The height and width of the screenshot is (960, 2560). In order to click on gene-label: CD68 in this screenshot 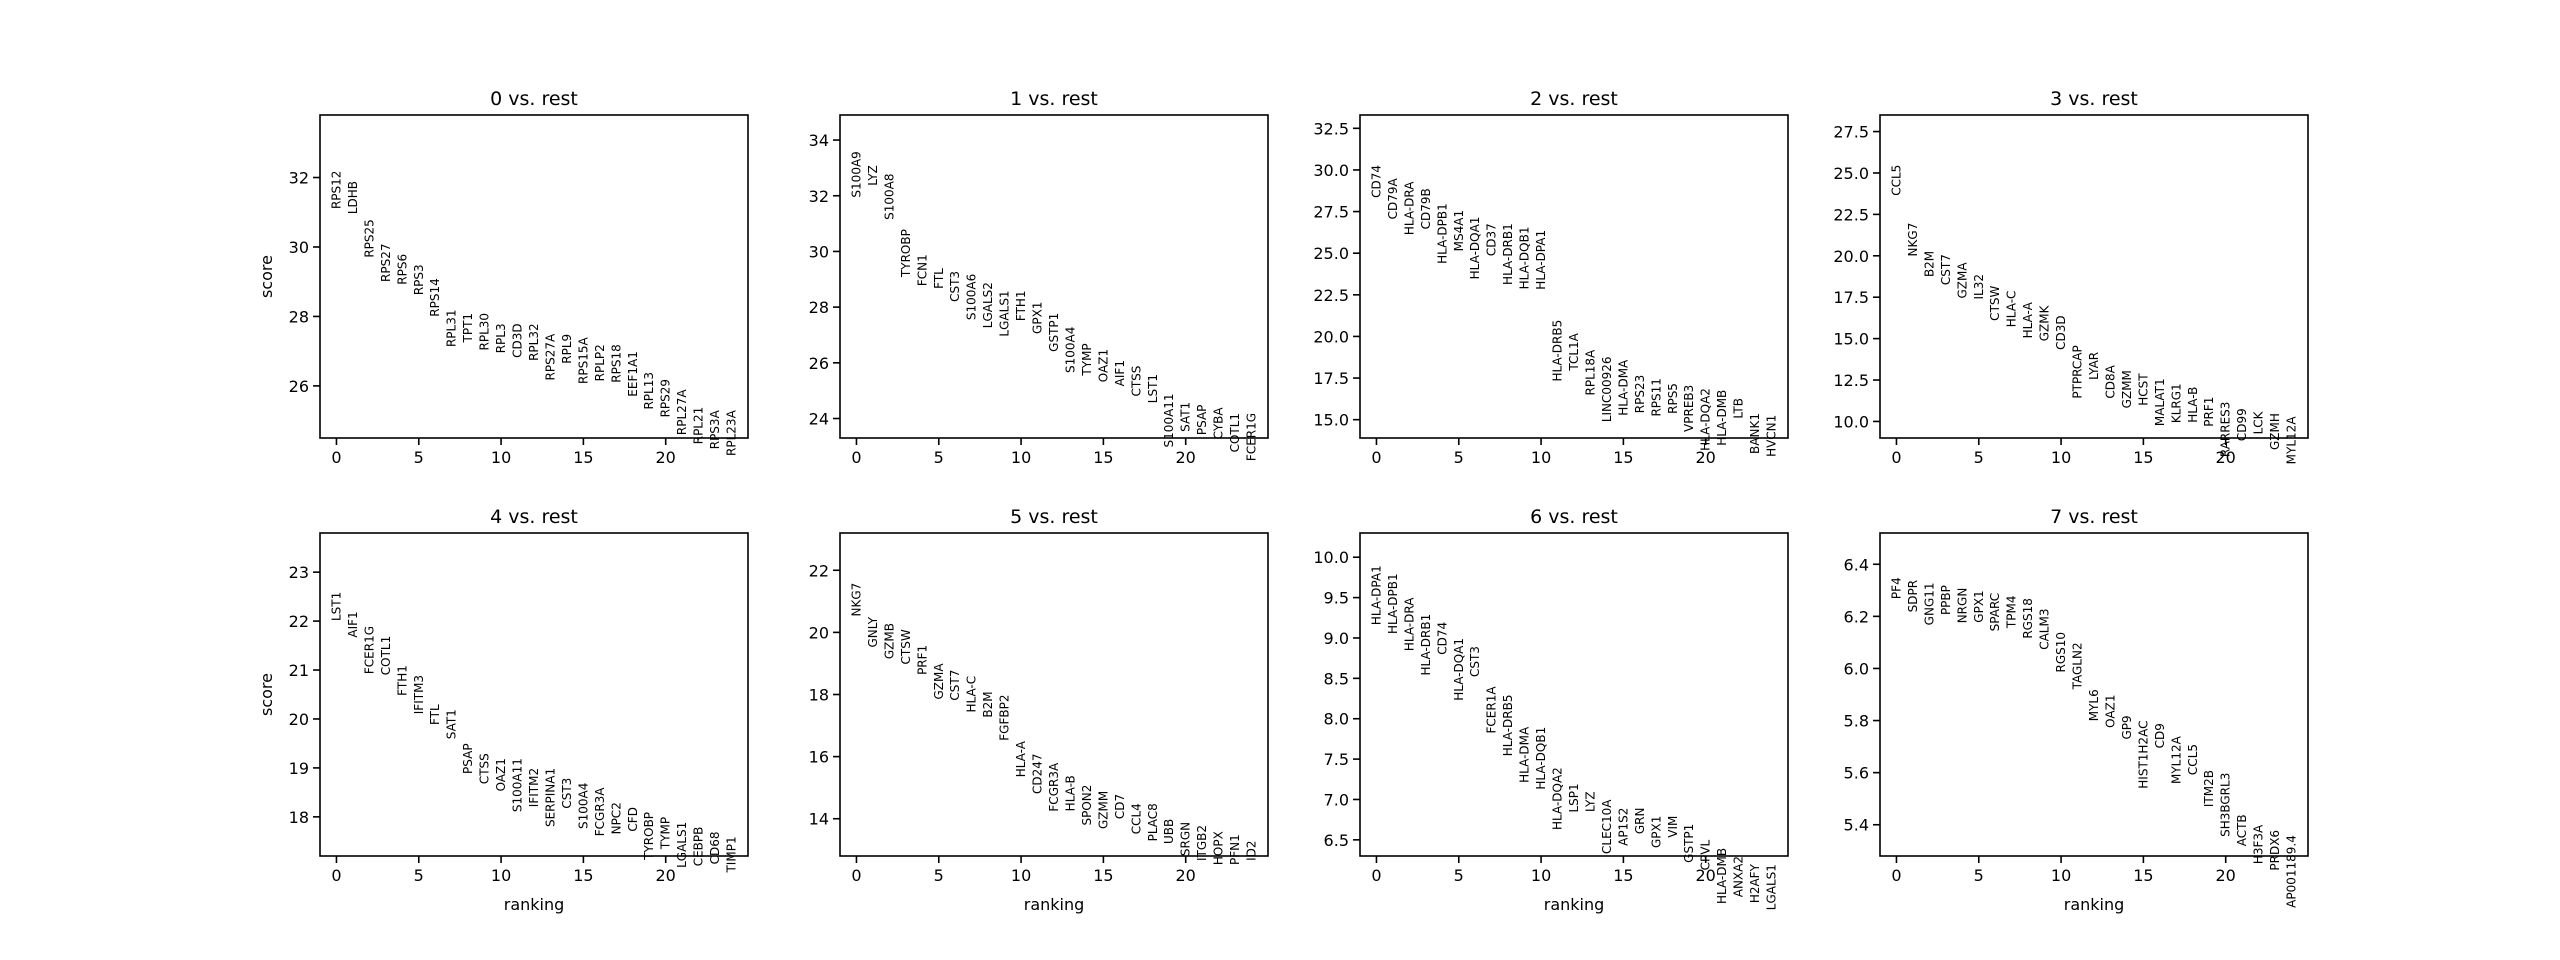, I will do `click(715, 848)`.